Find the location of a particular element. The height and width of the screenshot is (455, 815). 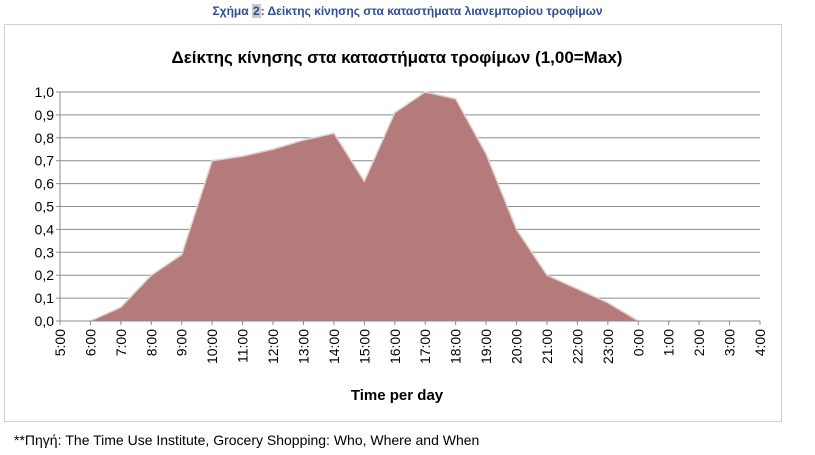

x-tick-label: 9:00 is located at coordinates (182, 342).